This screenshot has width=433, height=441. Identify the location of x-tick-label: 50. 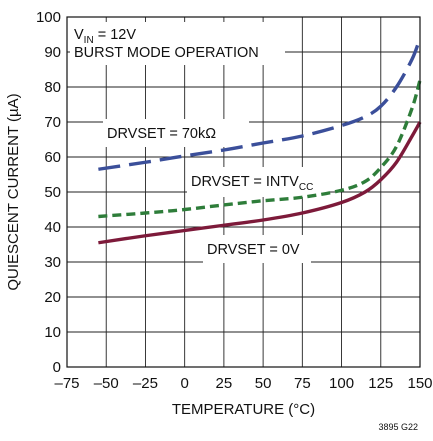
(263, 383).